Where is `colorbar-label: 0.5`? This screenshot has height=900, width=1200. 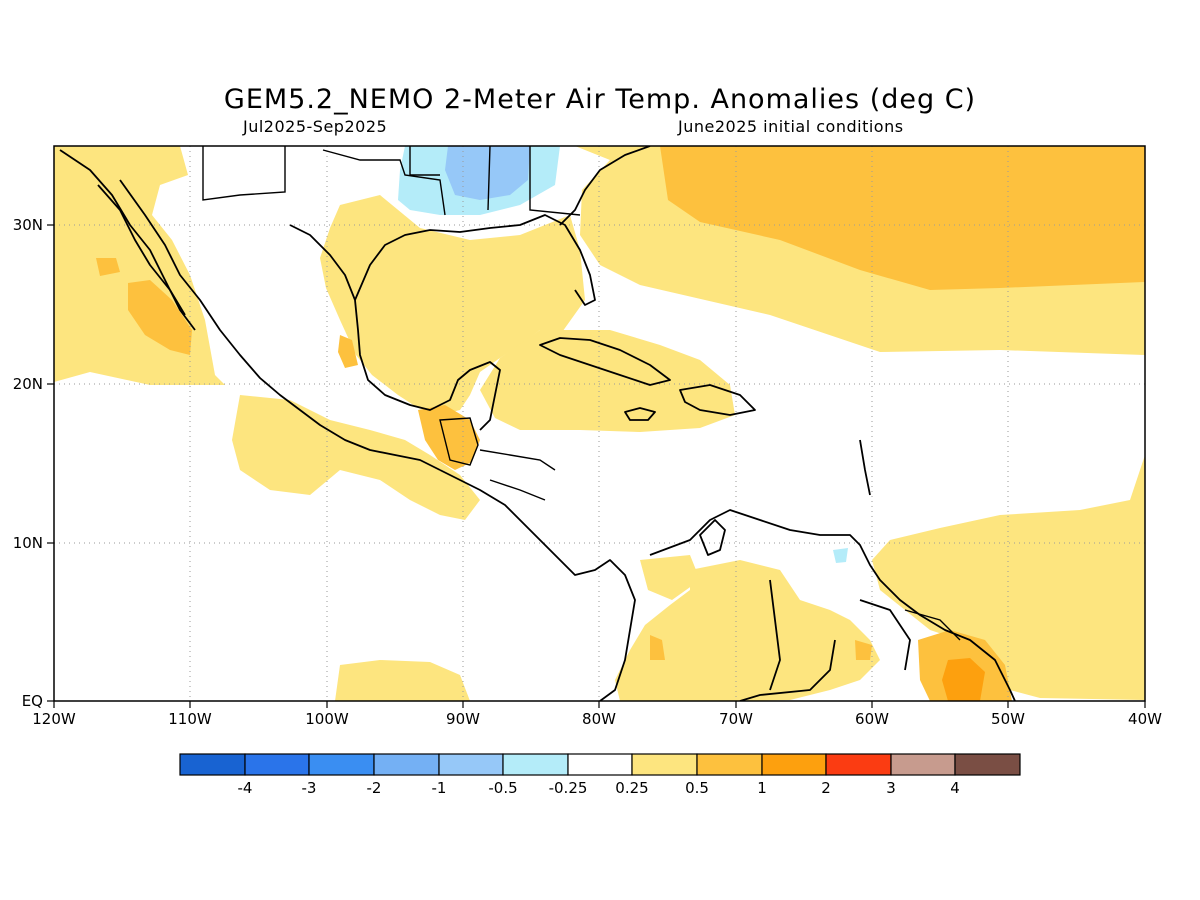
colorbar-label: 0.5 is located at coordinates (697, 788).